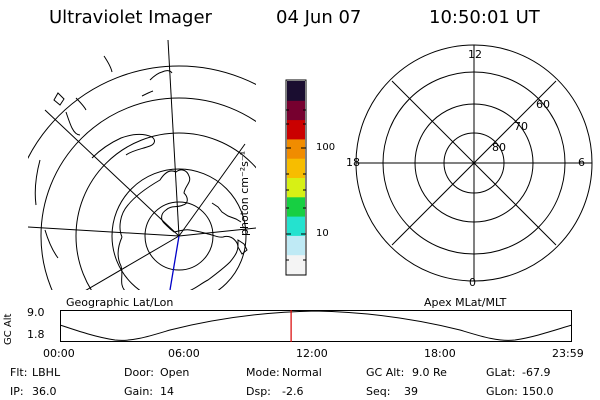  I want to click on color-scale-bar, so click(296, 177).